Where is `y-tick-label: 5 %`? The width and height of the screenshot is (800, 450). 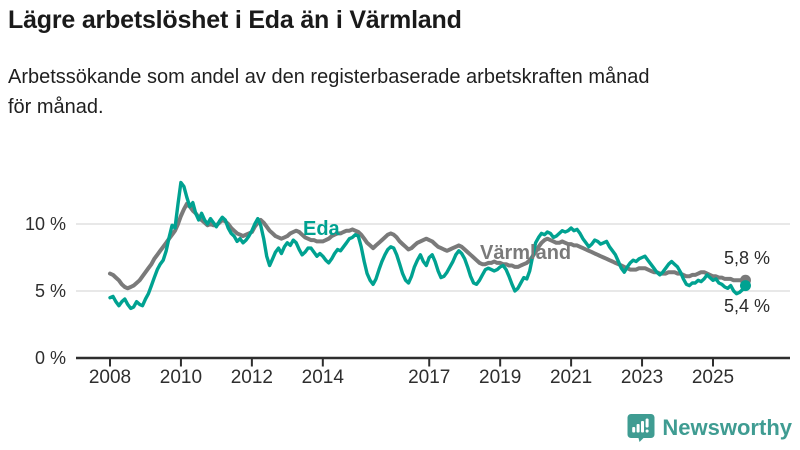 y-tick-label: 5 % is located at coordinates (50, 291).